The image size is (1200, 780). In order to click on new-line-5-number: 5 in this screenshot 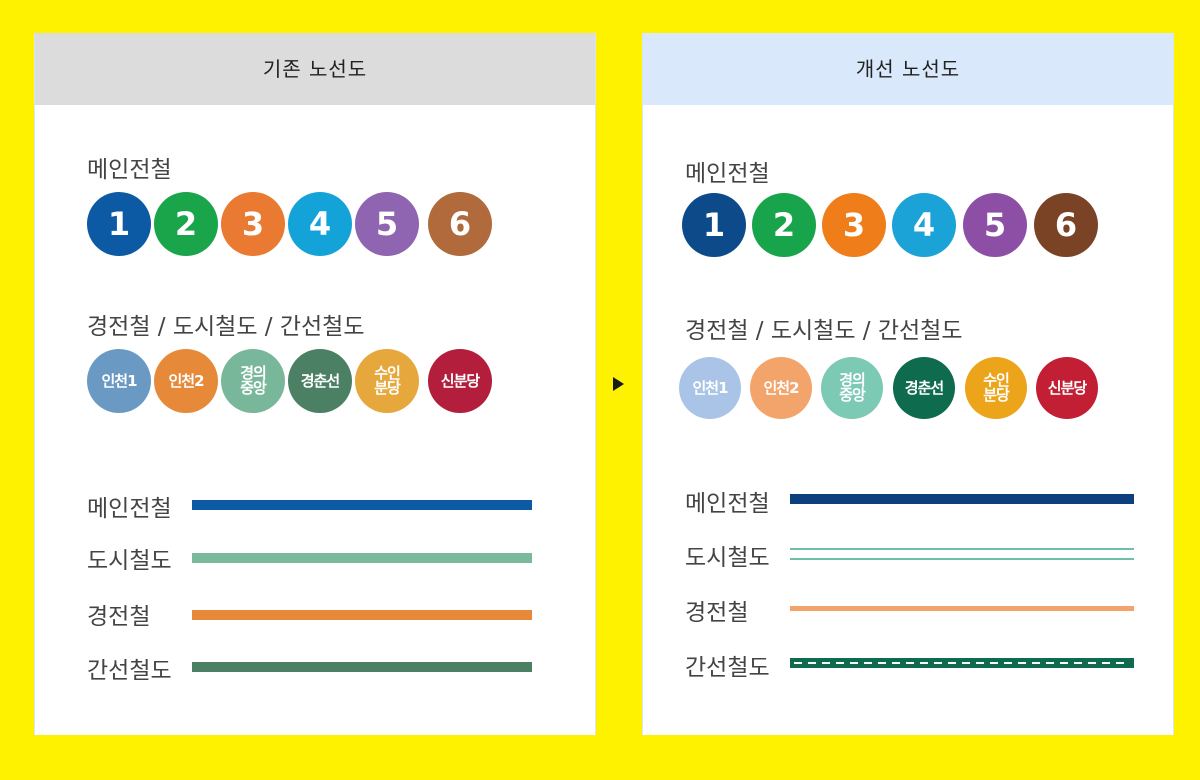, I will do `click(995, 225)`.